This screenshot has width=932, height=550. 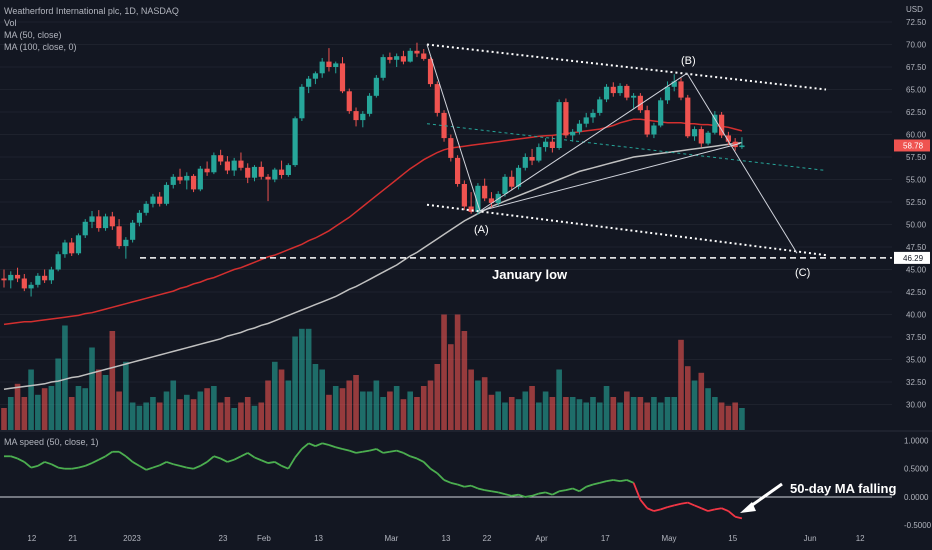 I want to click on legend-ma-speed: MA speed (50, close, 1), so click(x=51, y=442).